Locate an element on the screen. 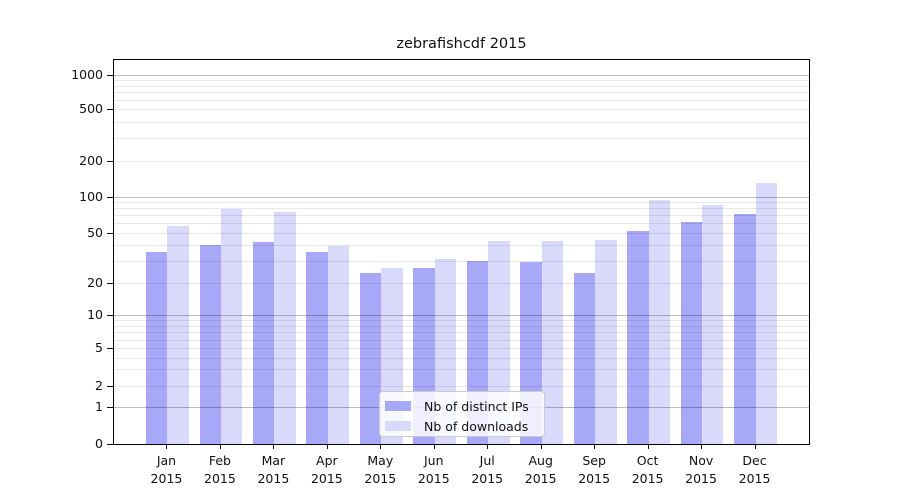 The height and width of the screenshot is (500, 900). month-label: Apr is located at coordinates (327, 460).